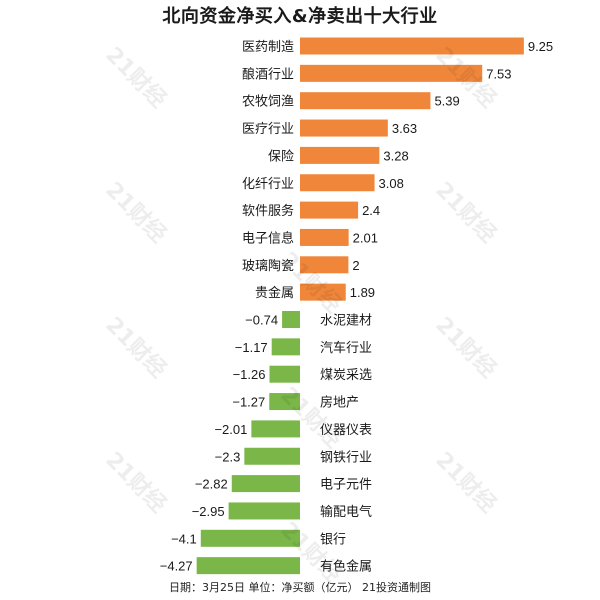  What do you see at coordinates (250, 538) in the screenshot?
I see `bar-银行` at bounding box center [250, 538].